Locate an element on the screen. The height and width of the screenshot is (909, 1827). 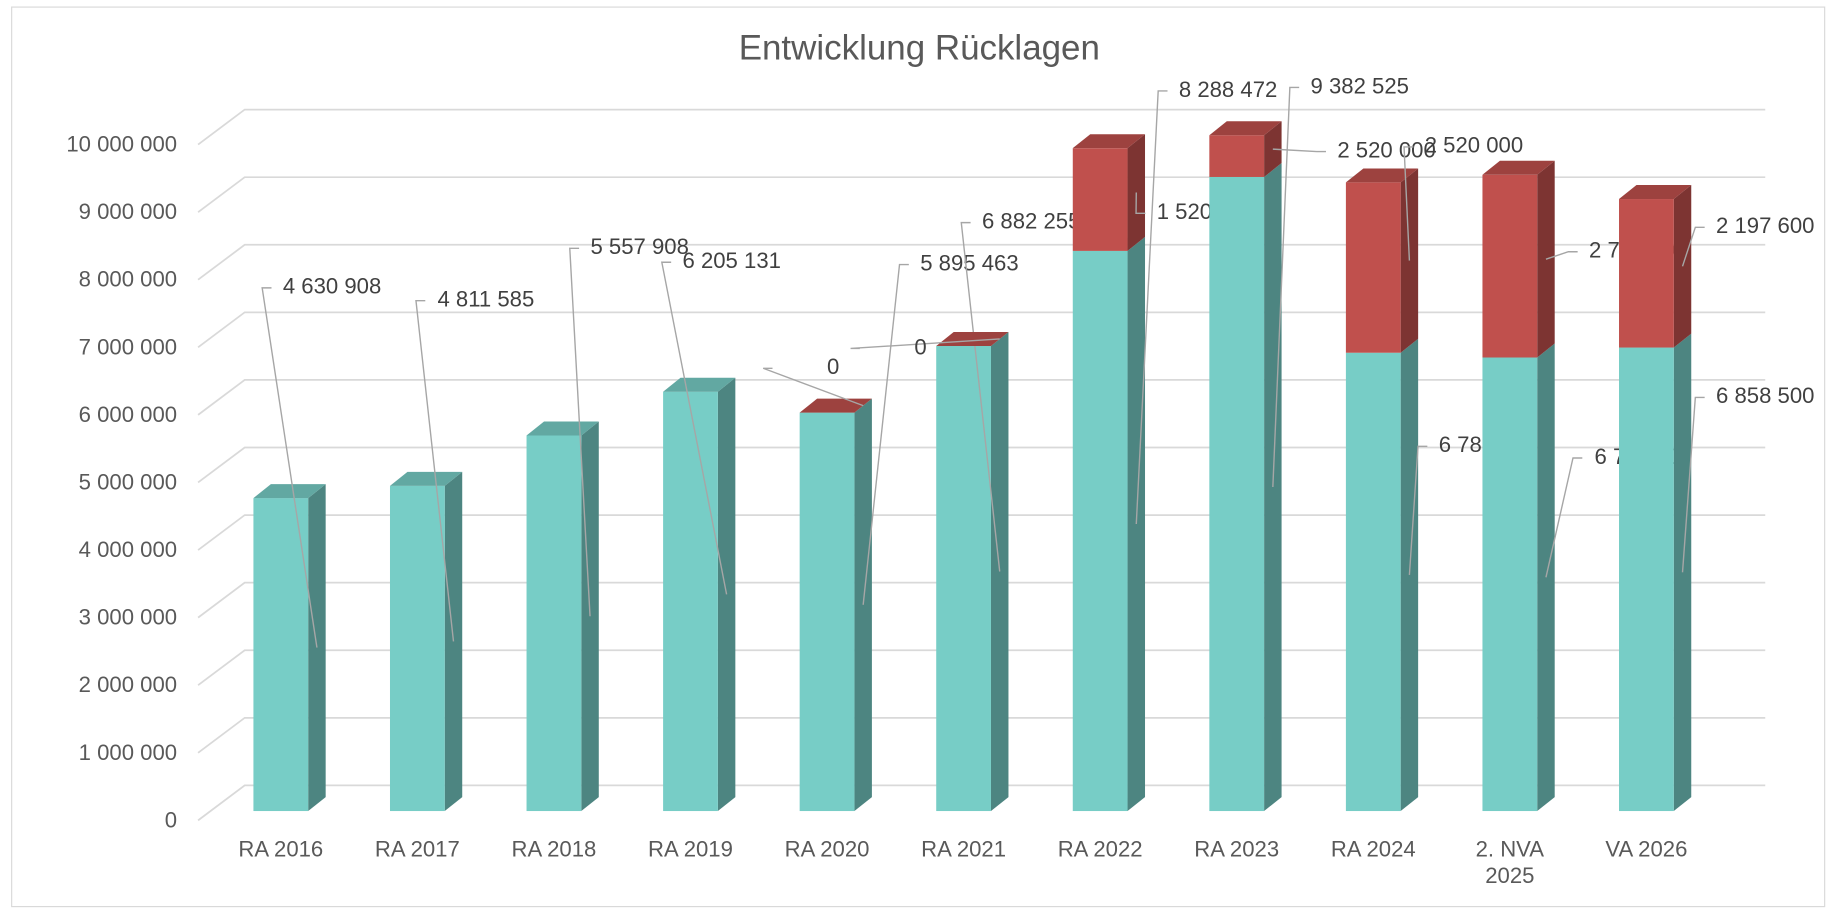
y-tick-label: 10 000 000 is located at coordinates (121, 144).